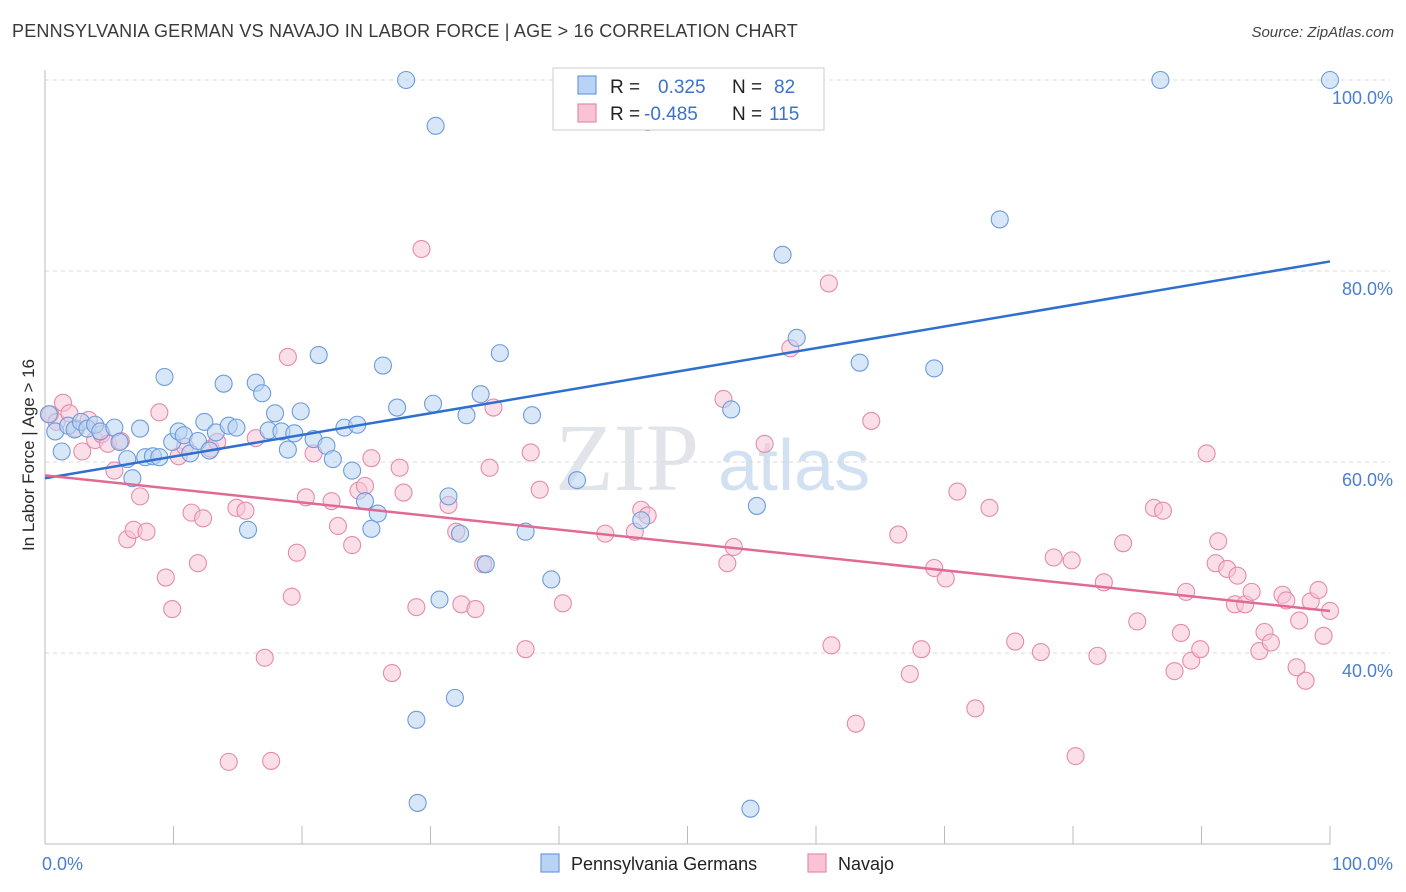  What do you see at coordinates (28, 455) in the screenshot?
I see `y-axis-label: In Labor Force | Age > 16` at bounding box center [28, 455].